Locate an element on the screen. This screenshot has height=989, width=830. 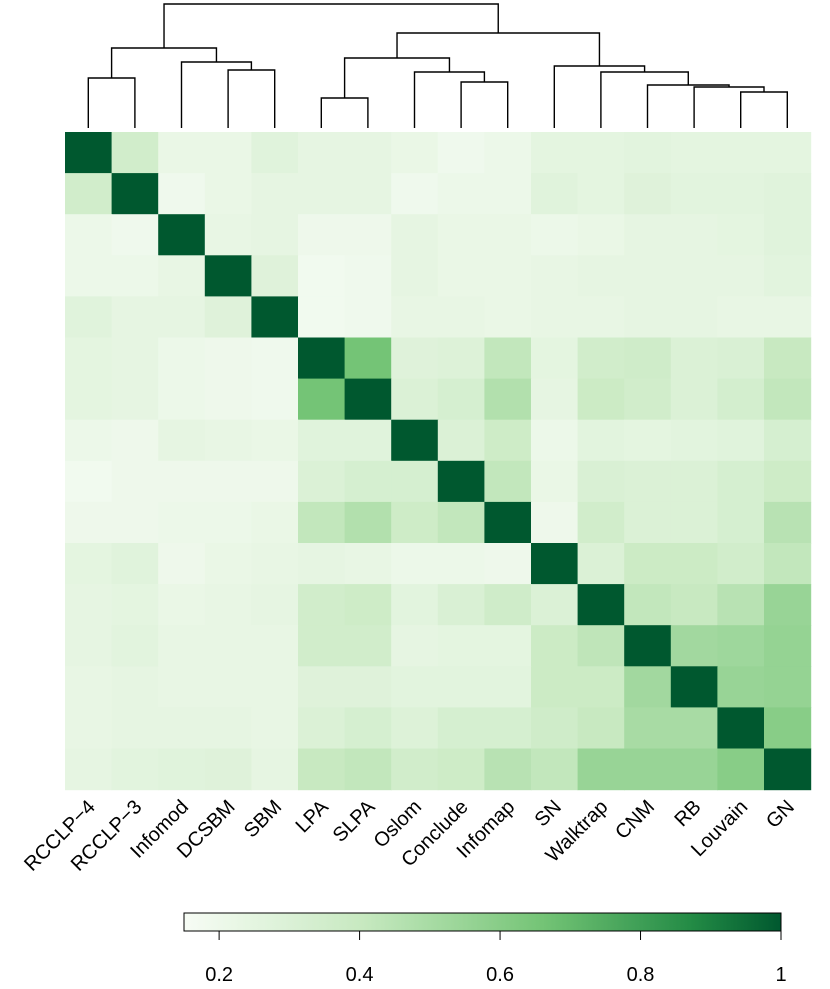
column-label: LPA is located at coordinates (313, 817).